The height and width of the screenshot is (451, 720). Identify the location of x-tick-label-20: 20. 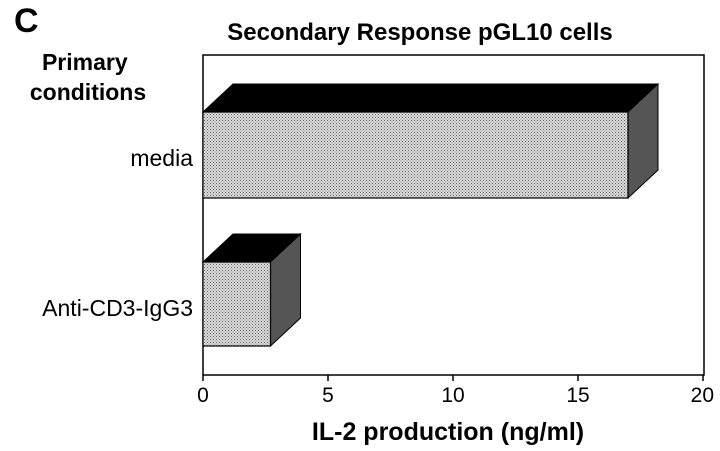
(702, 395).